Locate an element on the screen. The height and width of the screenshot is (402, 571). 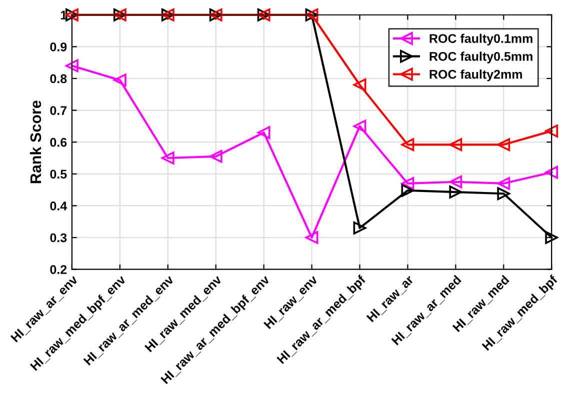
legend-label: ROC faulty0.1mm is located at coordinates (481, 40).